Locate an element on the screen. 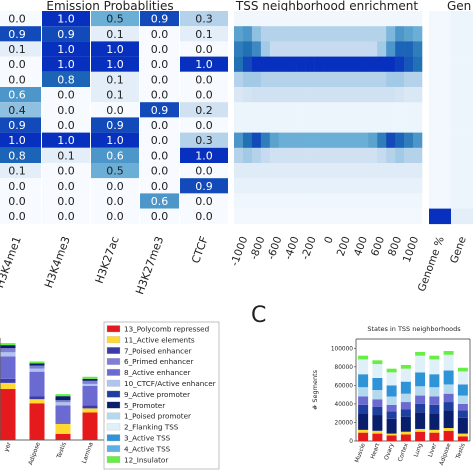  emission-value-label: 0.6 is located at coordinates (17, 95).